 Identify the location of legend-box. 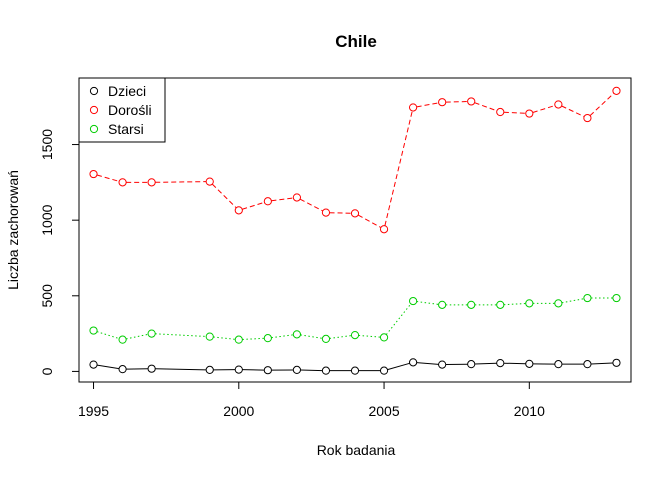
(122, 110).